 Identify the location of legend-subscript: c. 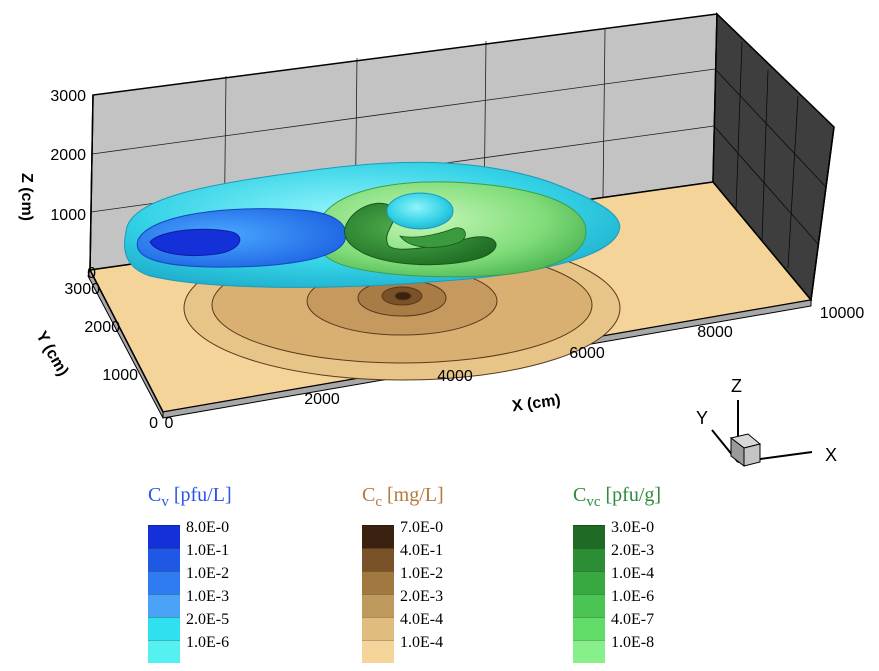
(379, 502).